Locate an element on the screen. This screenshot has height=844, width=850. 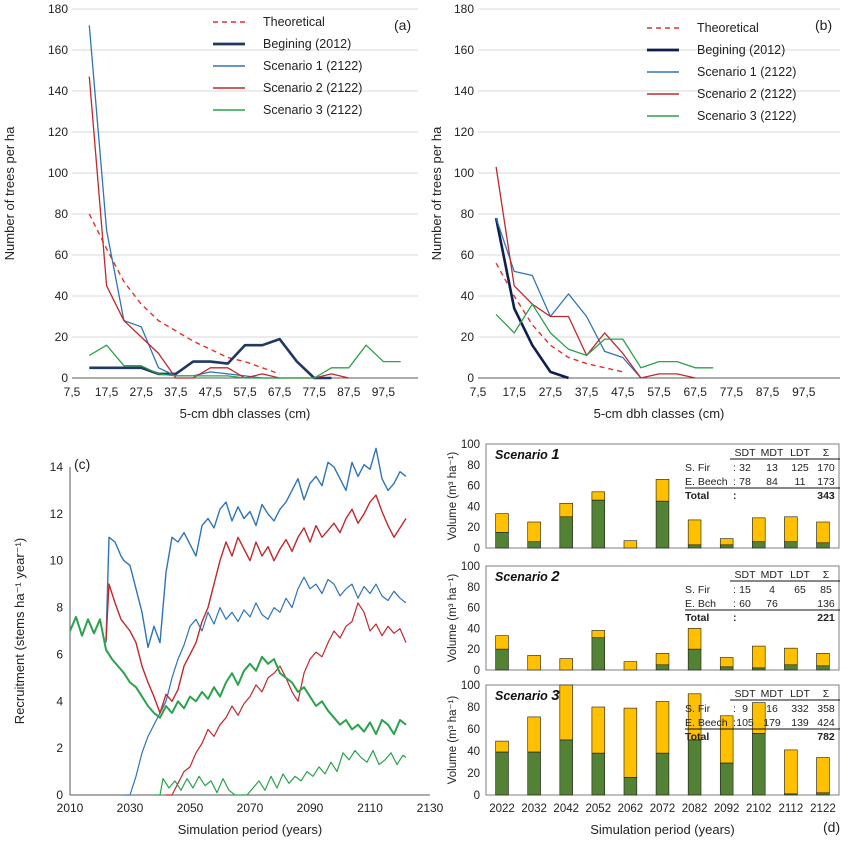
table-header: SDT is located at coordinates (746, 575).